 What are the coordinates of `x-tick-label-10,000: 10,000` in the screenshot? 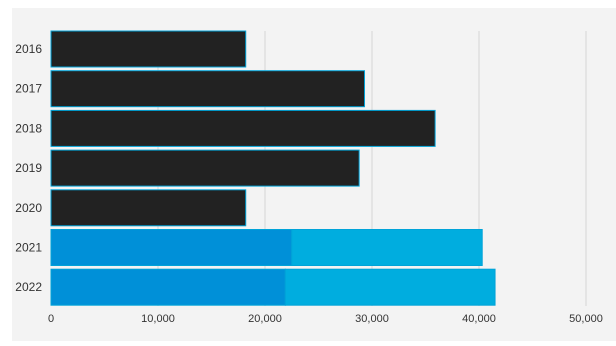 It's located at (158, 319).